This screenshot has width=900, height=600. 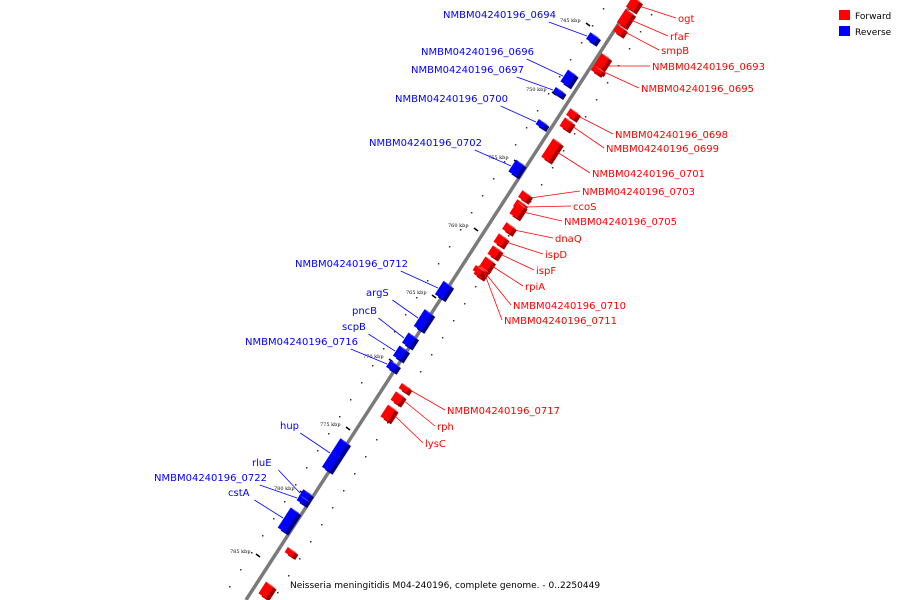 I want to click on legend-reverse-swatch, so click(x=844, y=31).